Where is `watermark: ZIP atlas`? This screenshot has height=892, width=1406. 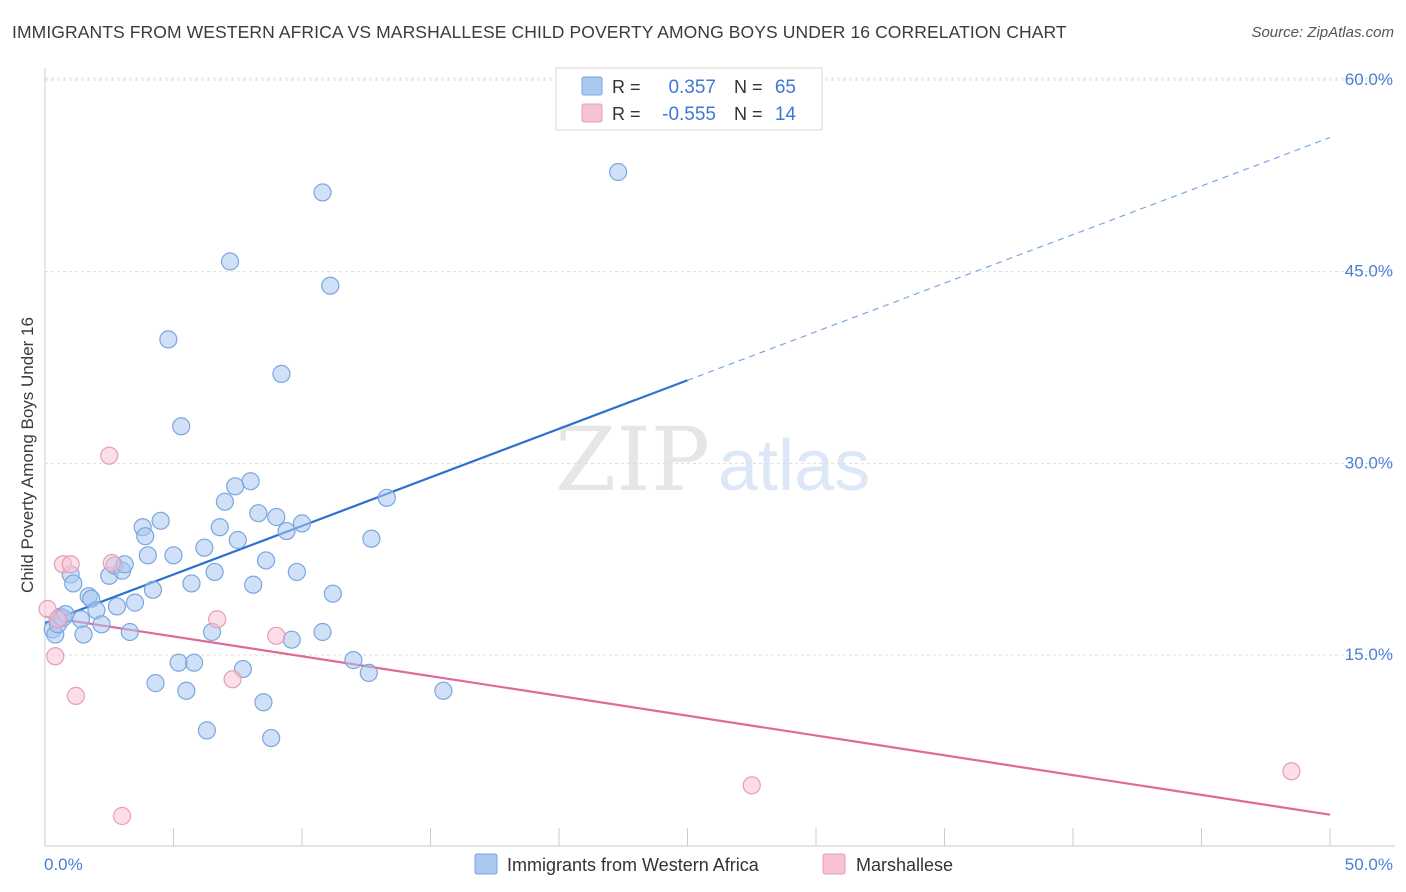
watermark: ZIP atlas is located at coordinates (712, 459).